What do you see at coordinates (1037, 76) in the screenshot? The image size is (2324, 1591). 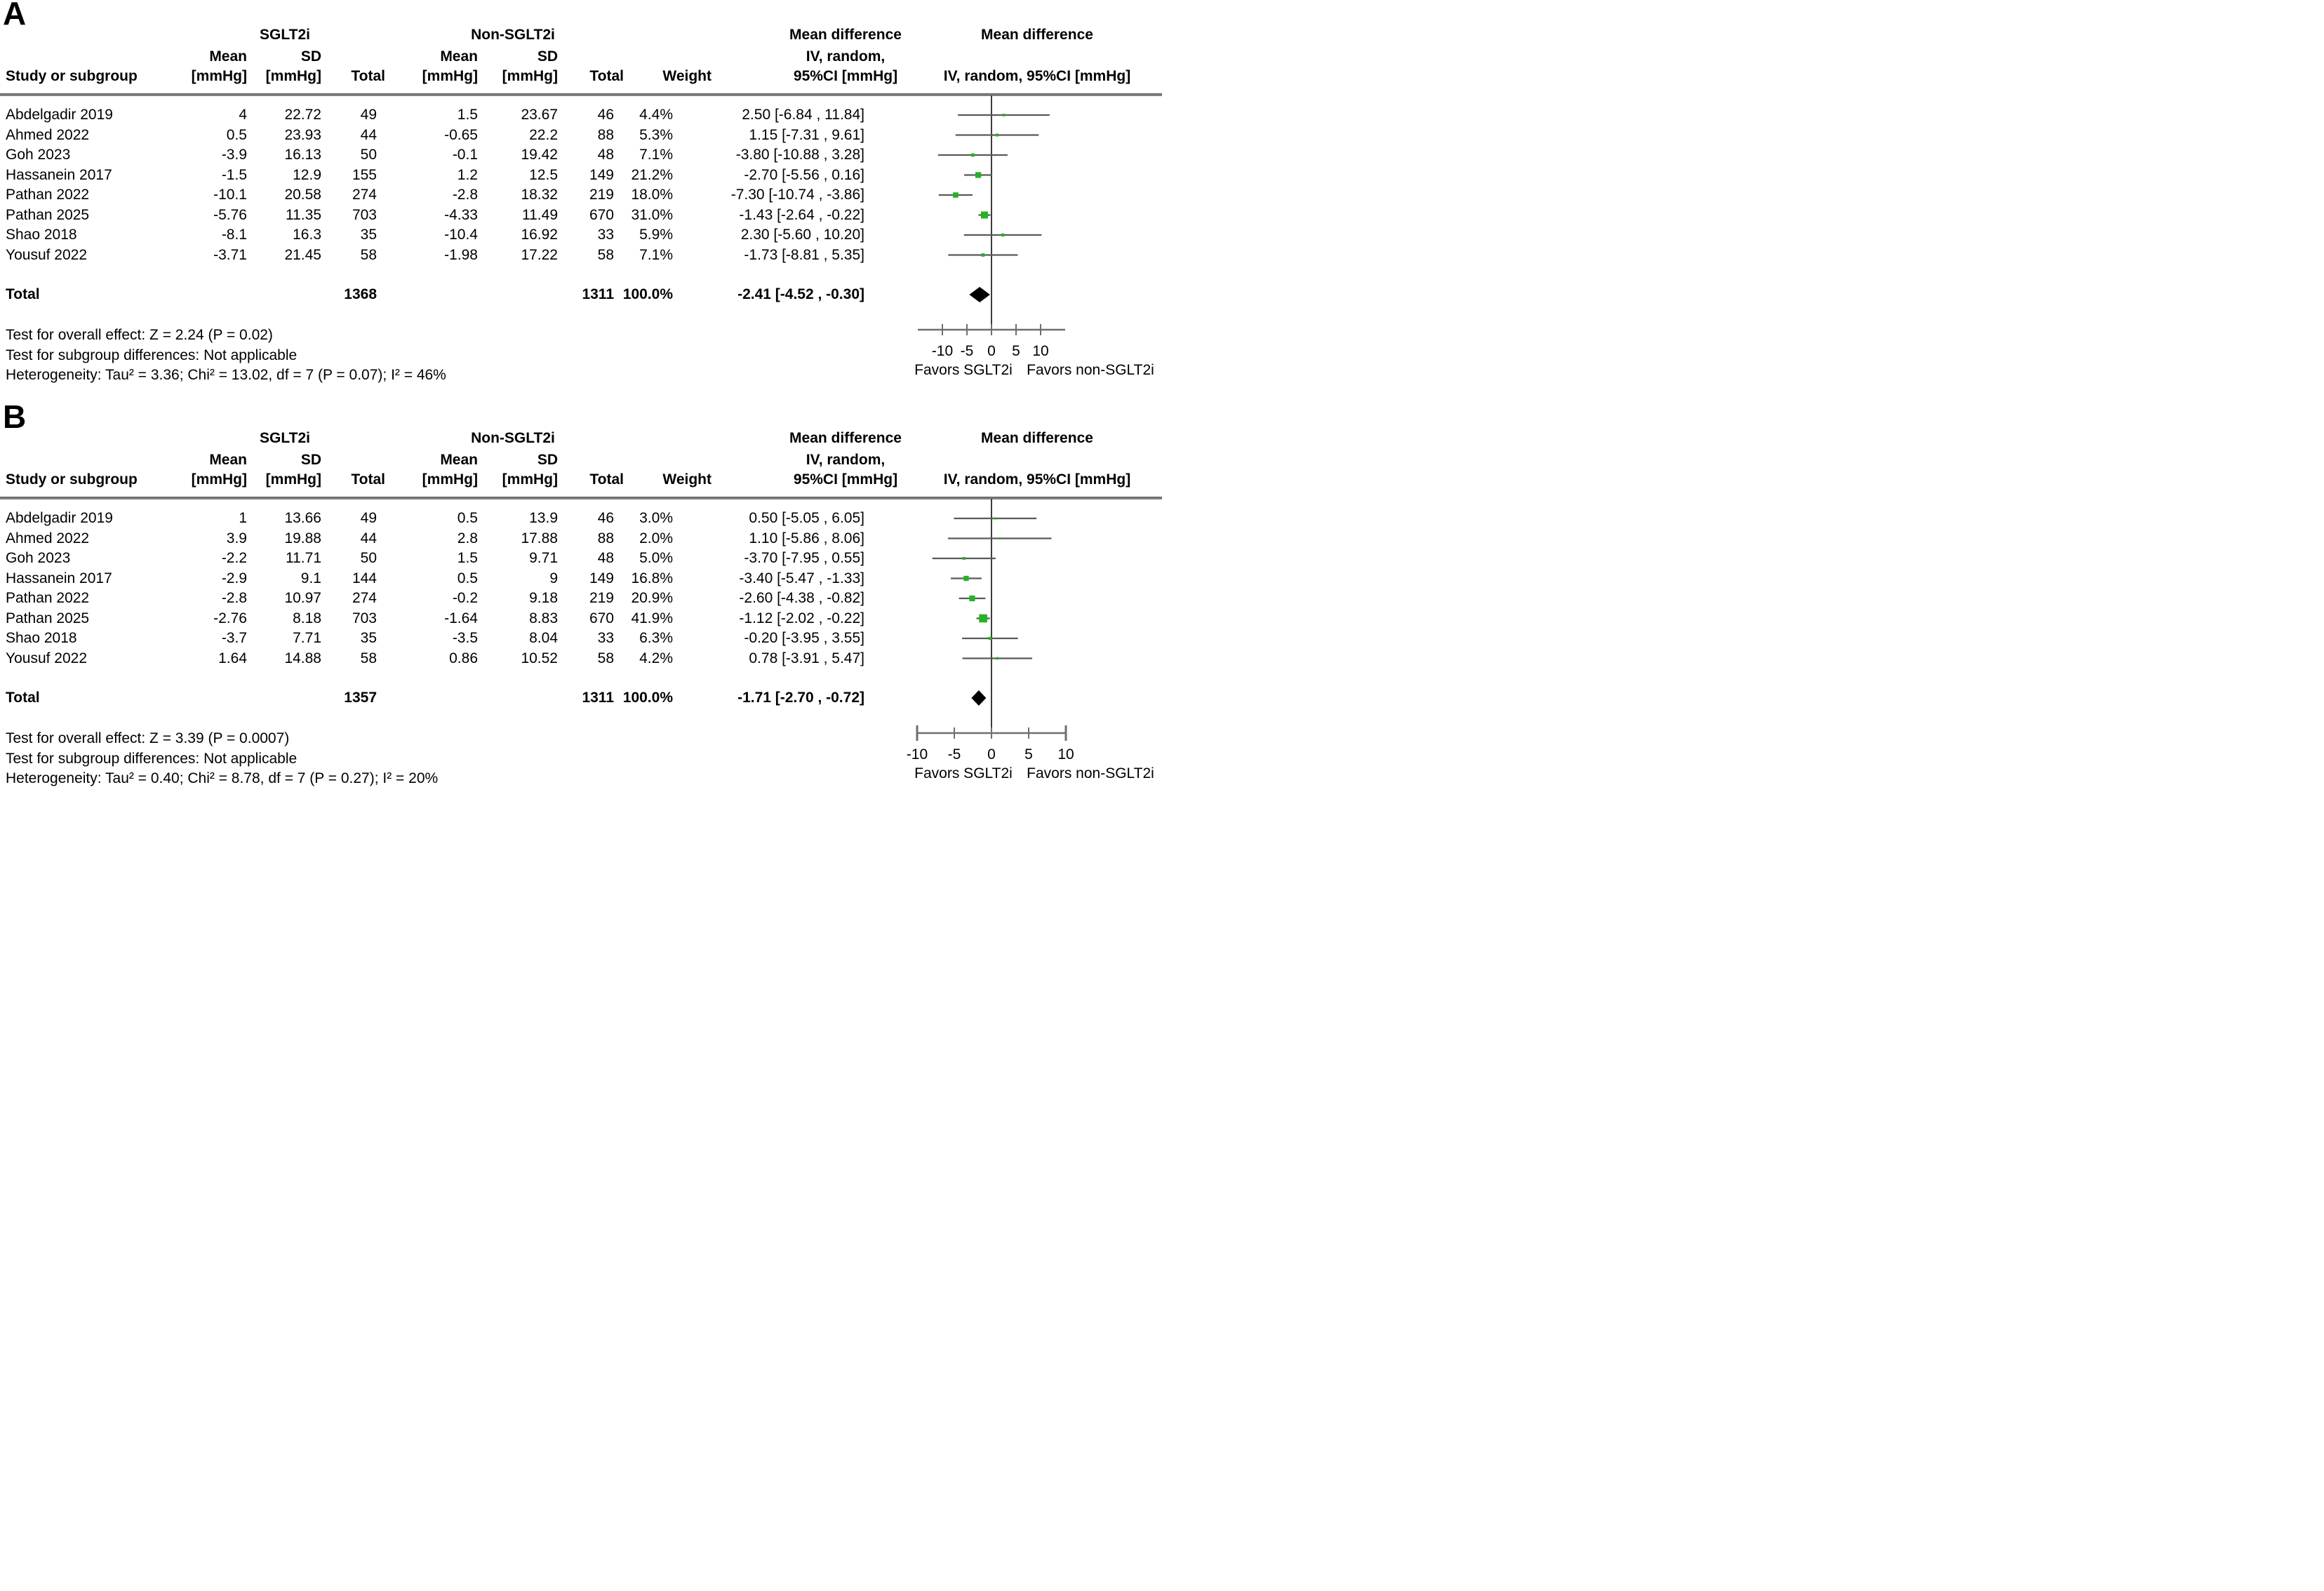 I see `plot-header-2: IV, random, 95%CI [mmHg]` at bounding box center [1037, 76].